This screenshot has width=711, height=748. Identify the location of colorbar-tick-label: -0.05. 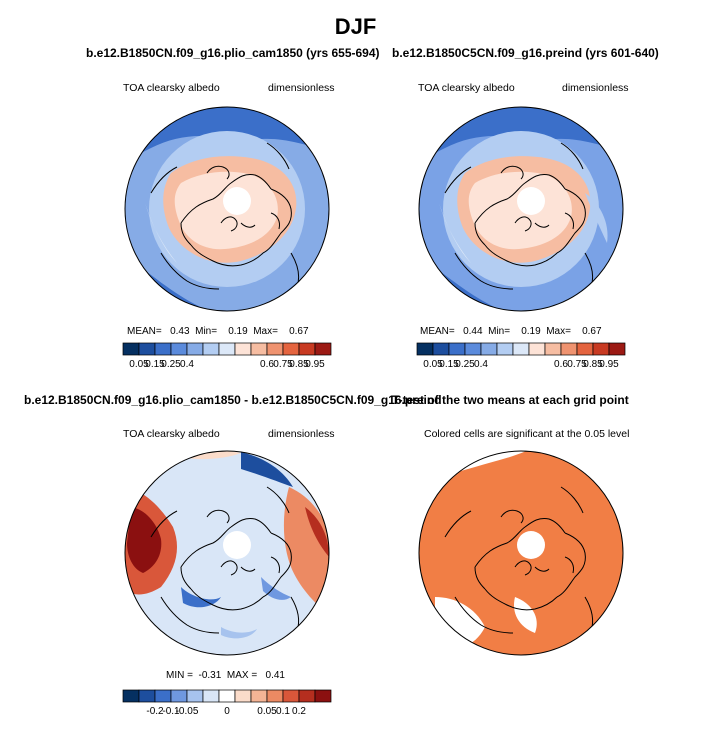
(187, 711).